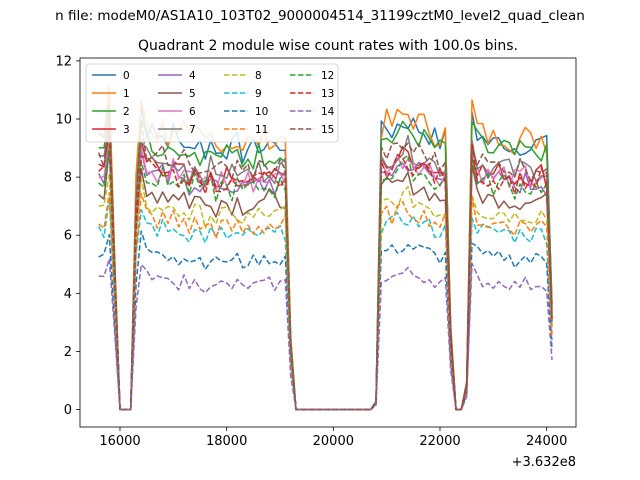 The image size is (640, 480). What do you see at coordinates (126, 76) in the screenshot?
I see `legend-label-0: 0` at bounding box center [126, 76].